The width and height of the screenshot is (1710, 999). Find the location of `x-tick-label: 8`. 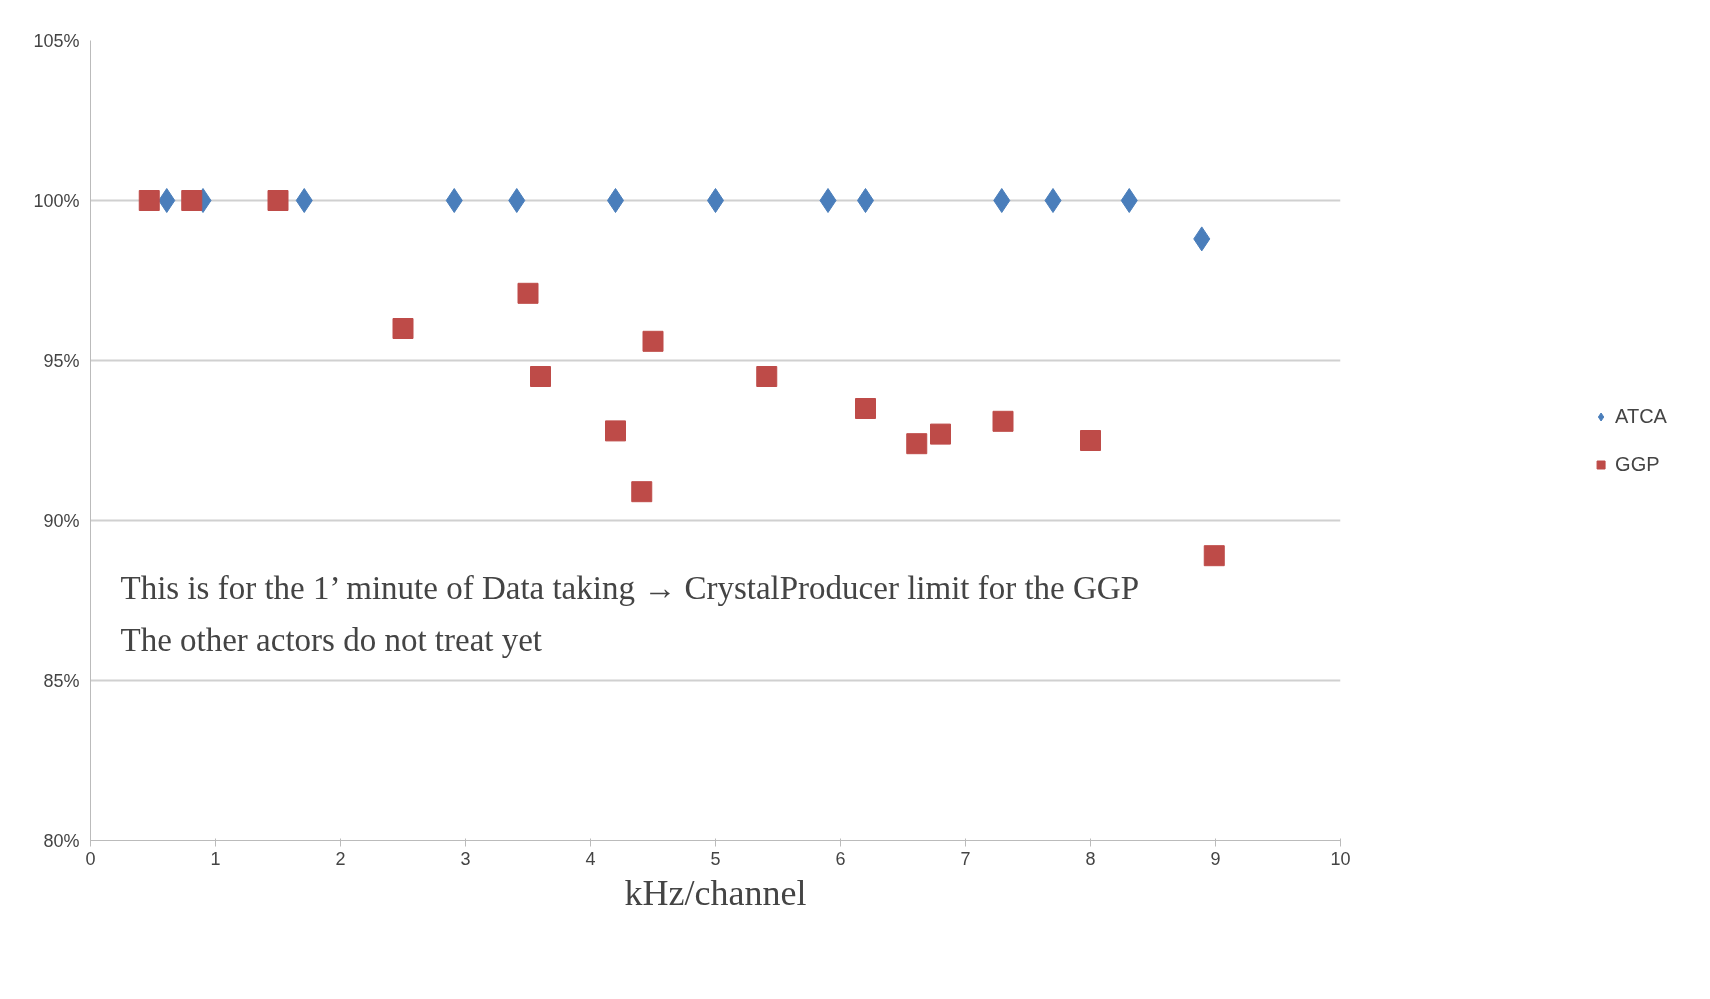

x-tick-label: 8 is located at coordinates (1090, 858).